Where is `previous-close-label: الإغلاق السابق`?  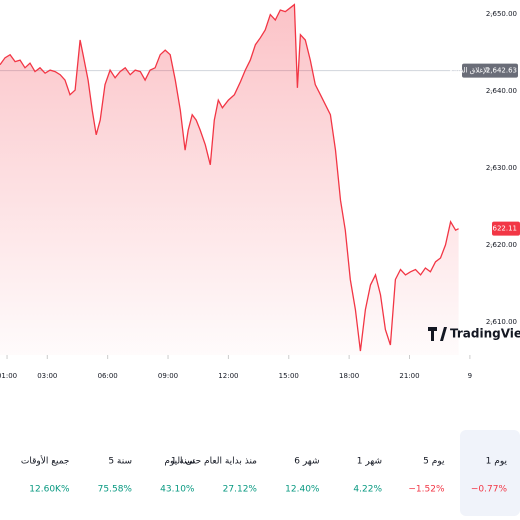 previous-close-label: الإغلاق السابق is located at coordinates (468, 71).